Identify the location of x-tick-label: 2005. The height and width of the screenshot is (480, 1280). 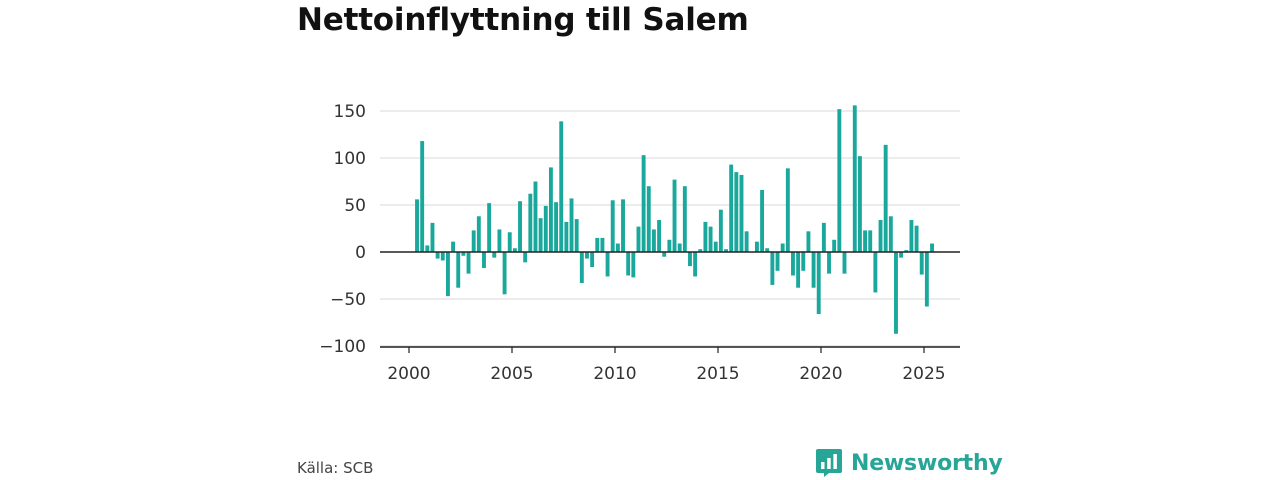
(511, 374).